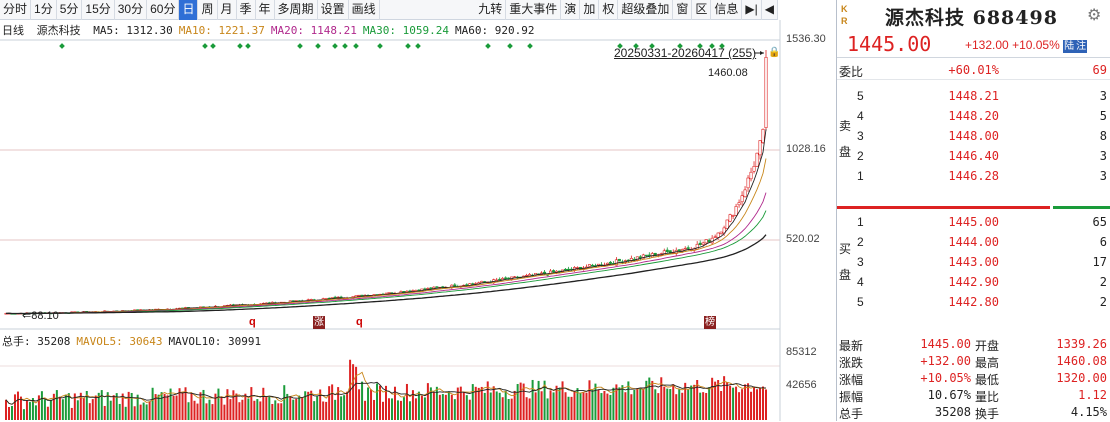 This screenshot has height=422, width=1110. I want to click on tool-button: ◀, so click(770, 10).